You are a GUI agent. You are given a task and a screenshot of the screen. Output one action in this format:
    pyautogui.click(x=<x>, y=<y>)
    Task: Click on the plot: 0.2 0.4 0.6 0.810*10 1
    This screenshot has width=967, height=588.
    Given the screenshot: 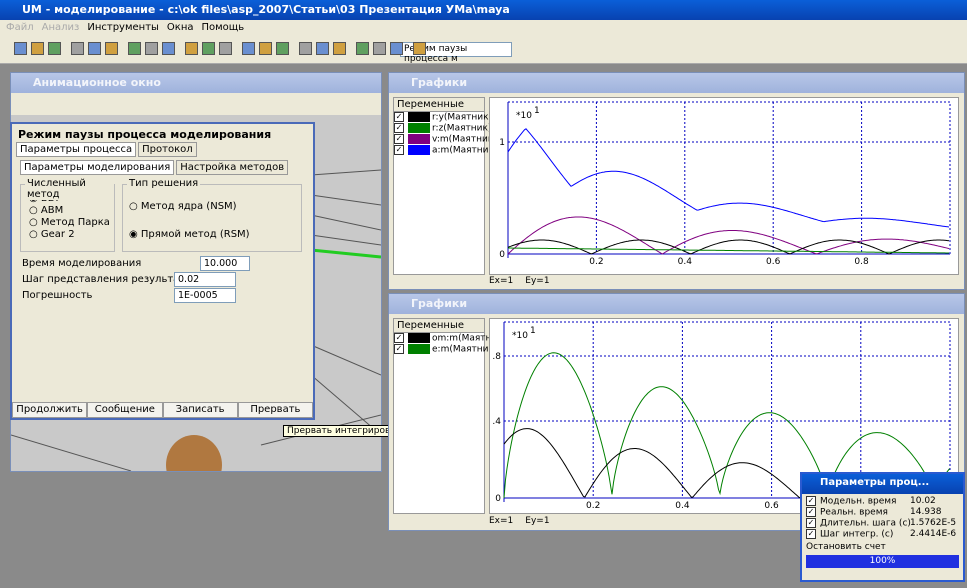 What is the action you would take?
    pyautogui.click(x=725, y=184)
    